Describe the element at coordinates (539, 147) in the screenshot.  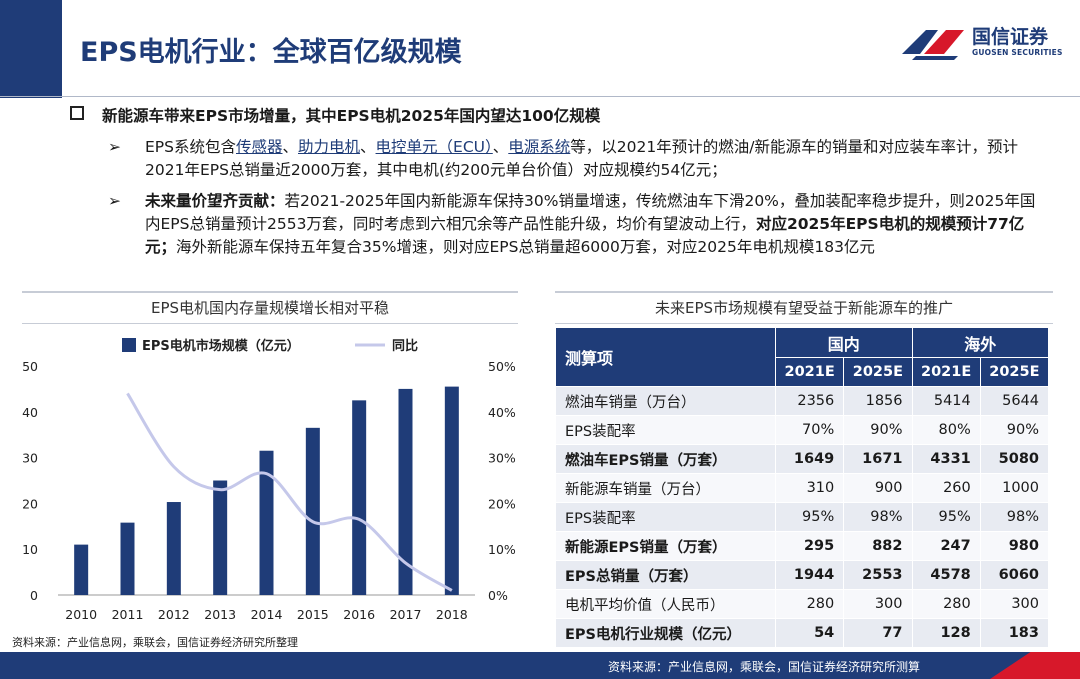
I see `sub1-highlight-power: 电源系统` at that location.